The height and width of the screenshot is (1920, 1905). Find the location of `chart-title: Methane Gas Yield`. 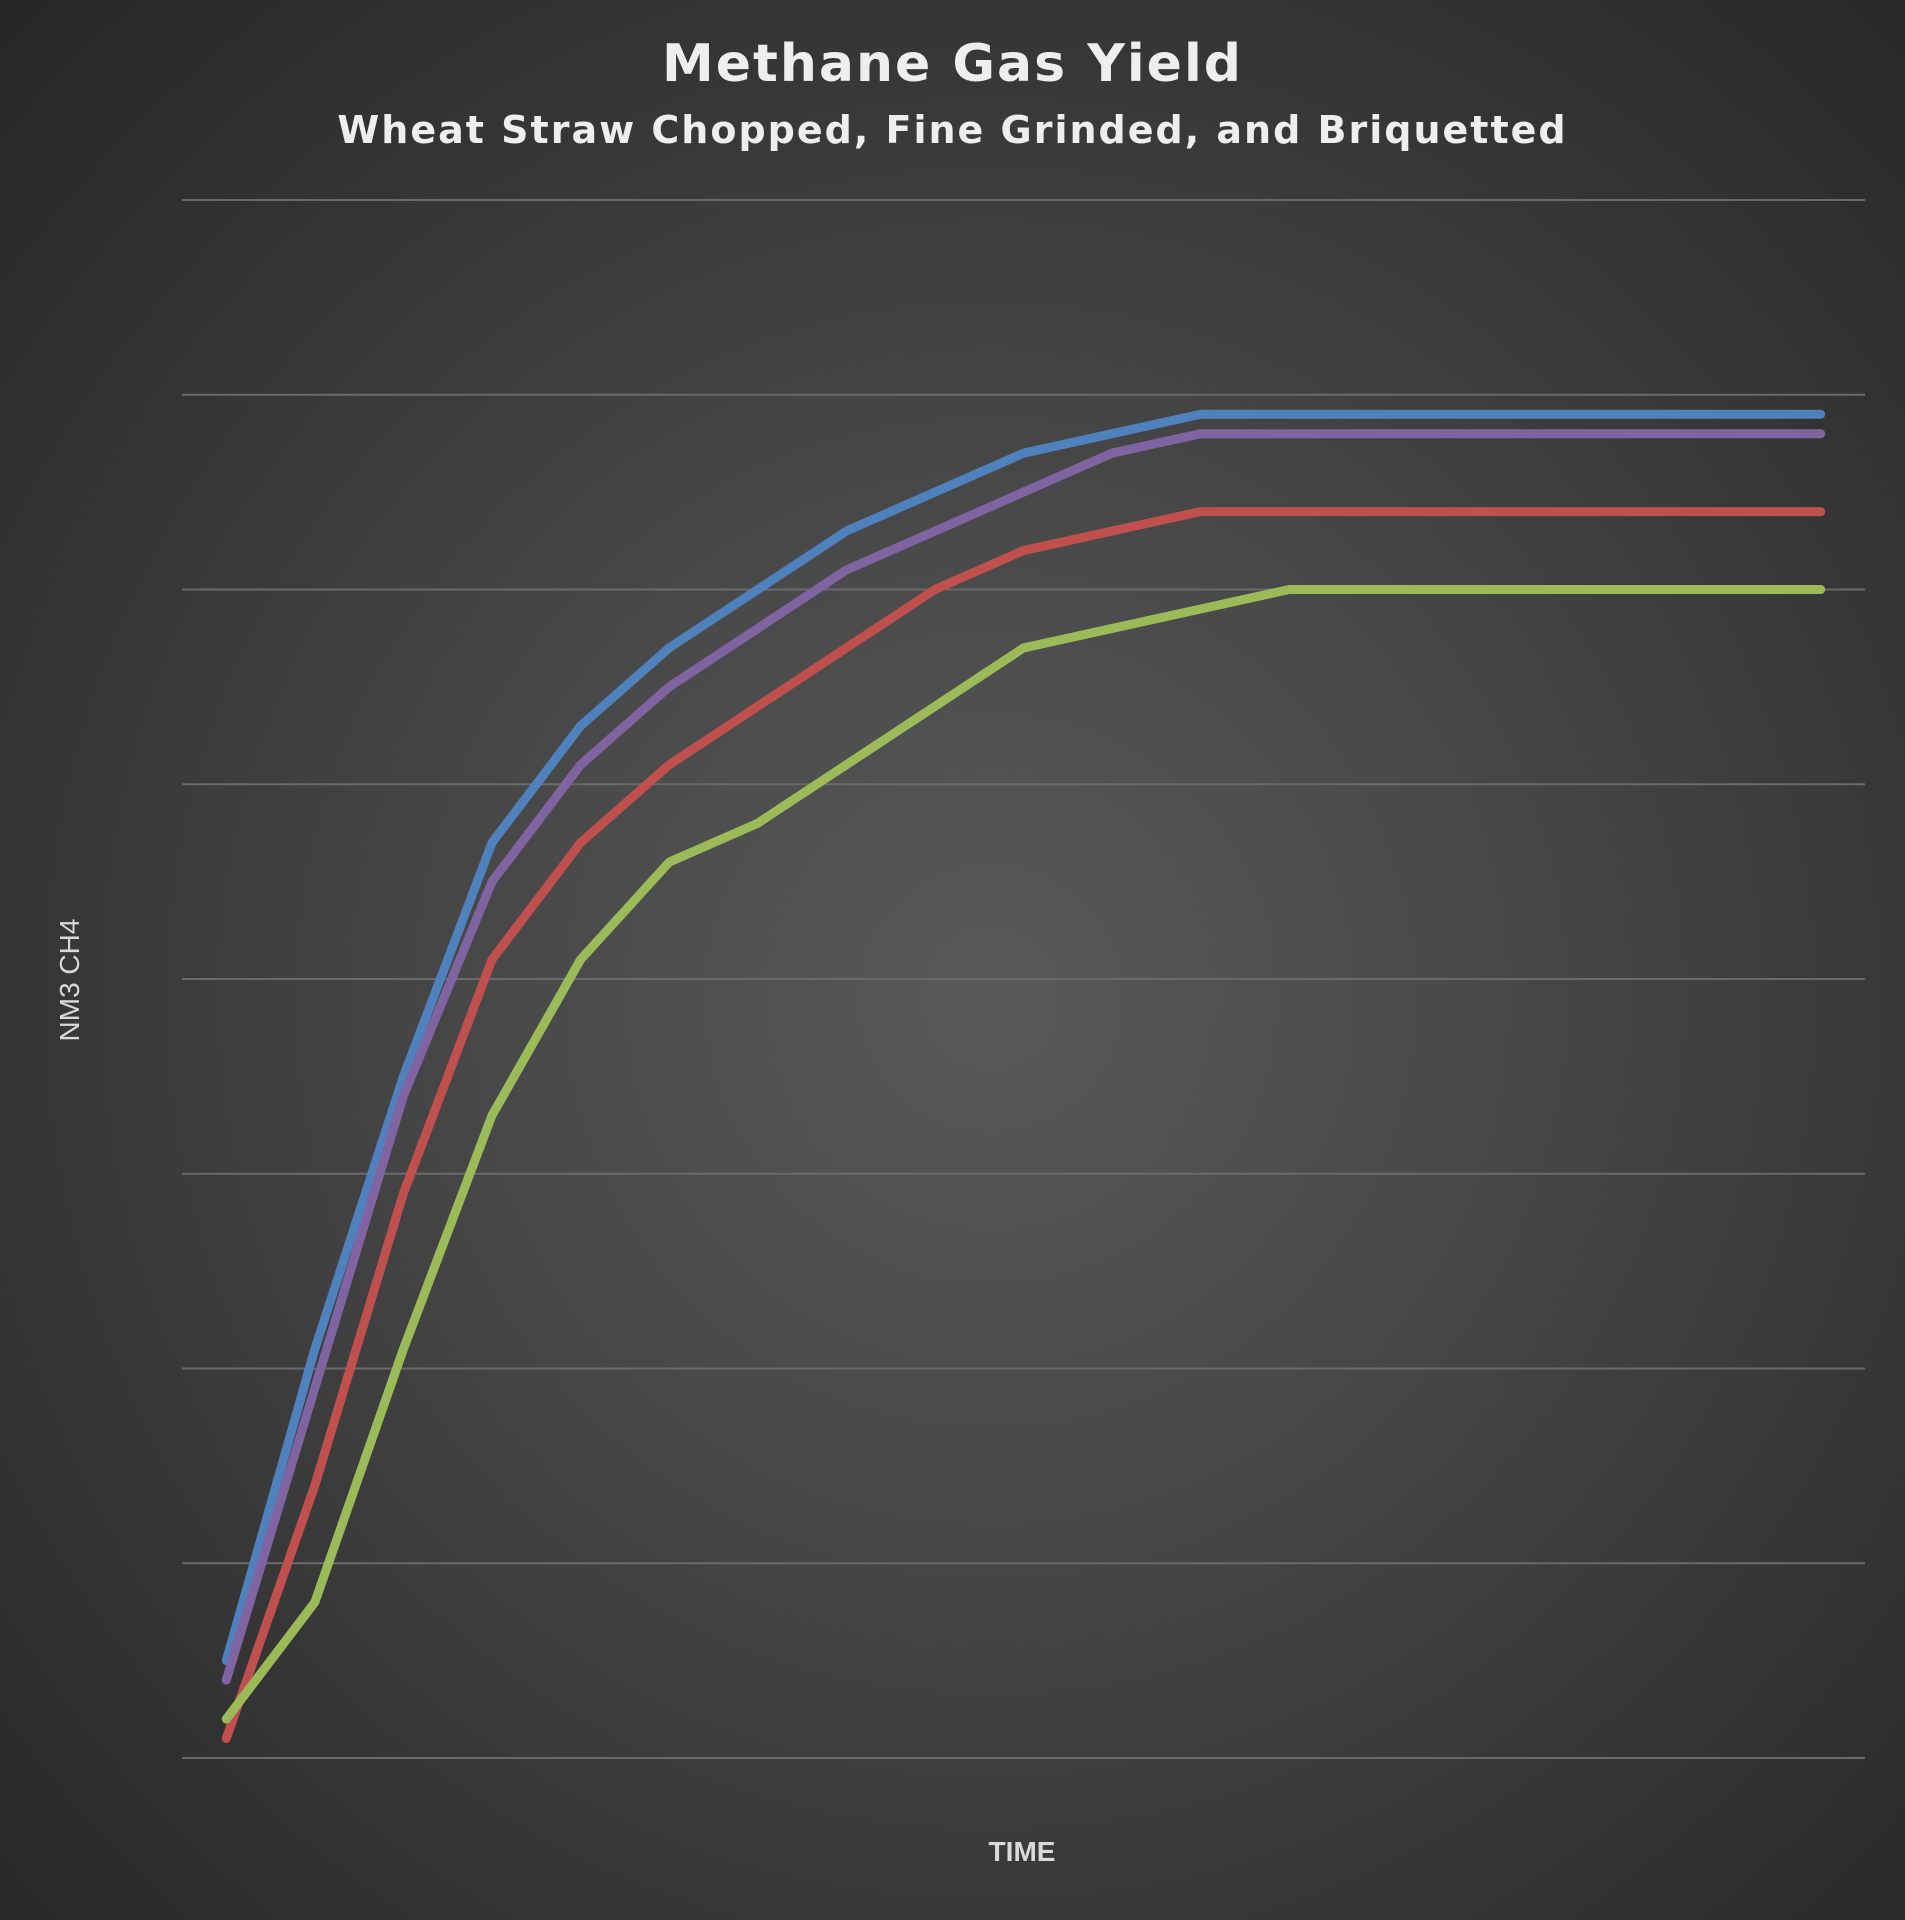

chart-title: Methane Gas Yield is located at coordinates (952, 64).